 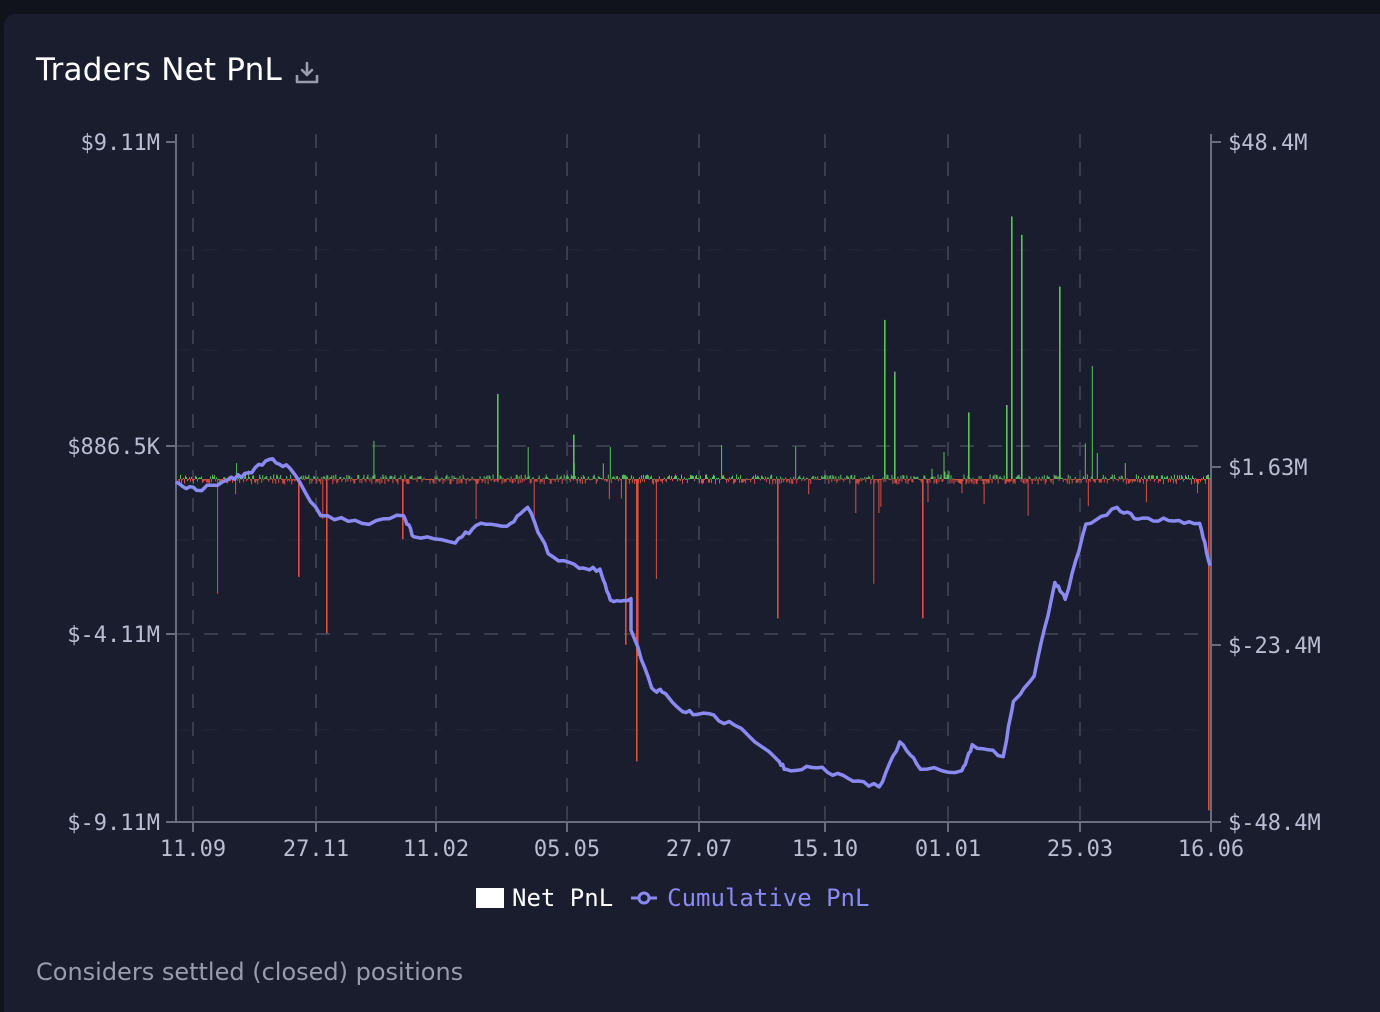 What do you see at coordinates (307, 73) in the screenshot?
I see `download-icon` at bounding box center [307, 73].